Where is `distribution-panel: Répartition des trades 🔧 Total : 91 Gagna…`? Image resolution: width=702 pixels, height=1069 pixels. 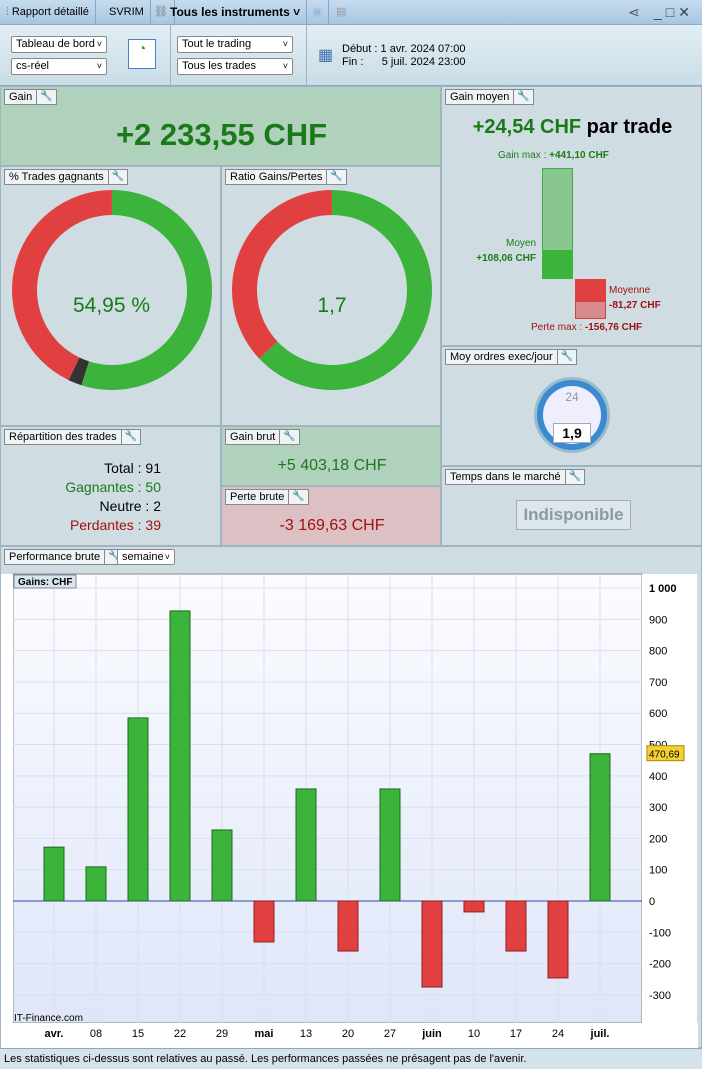
distribution-panel: Répartition des trades 🔧 Total : 91 Gagna… is located at coordinates (110, 486).